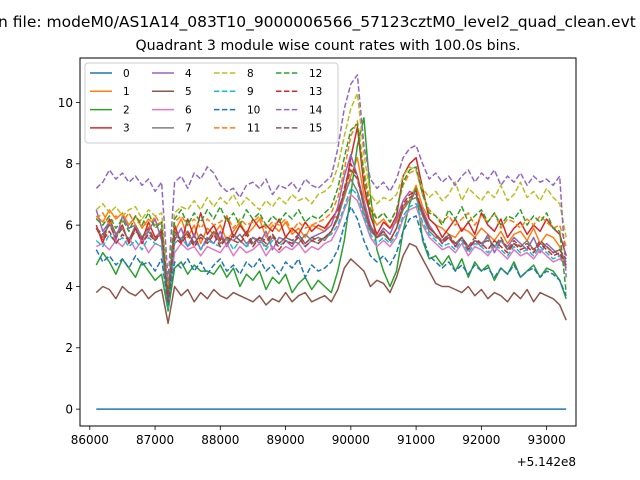 The height and width of the screenshot is (480, 640). What do you see at coordinates (126, 129) in the screenshot?
I see `legend-label-3: 3` at bounding box center [126, 129].